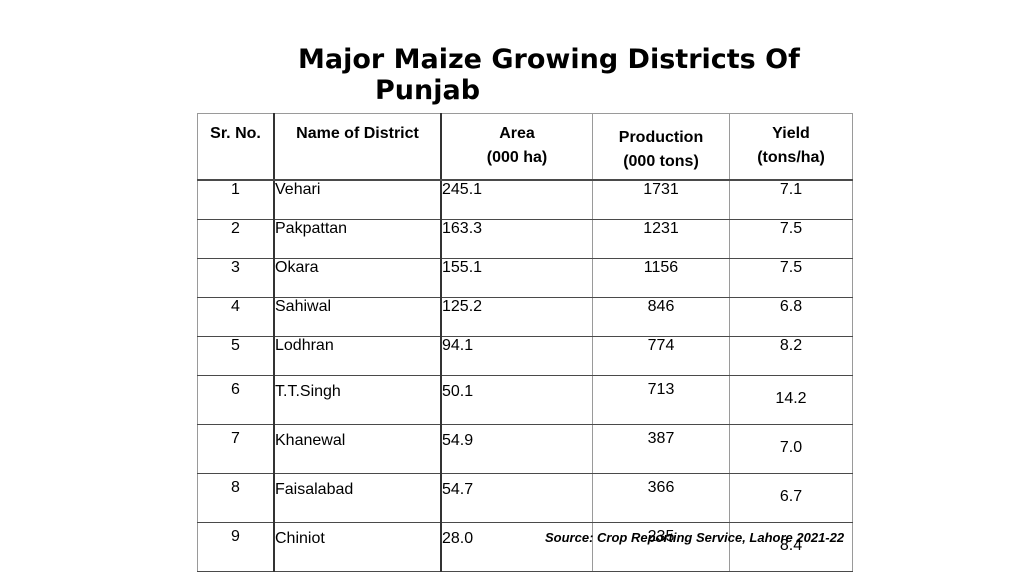 This screenshot has width=1024, height=575. I want to click on cell-production: 774, so click(661, 355).